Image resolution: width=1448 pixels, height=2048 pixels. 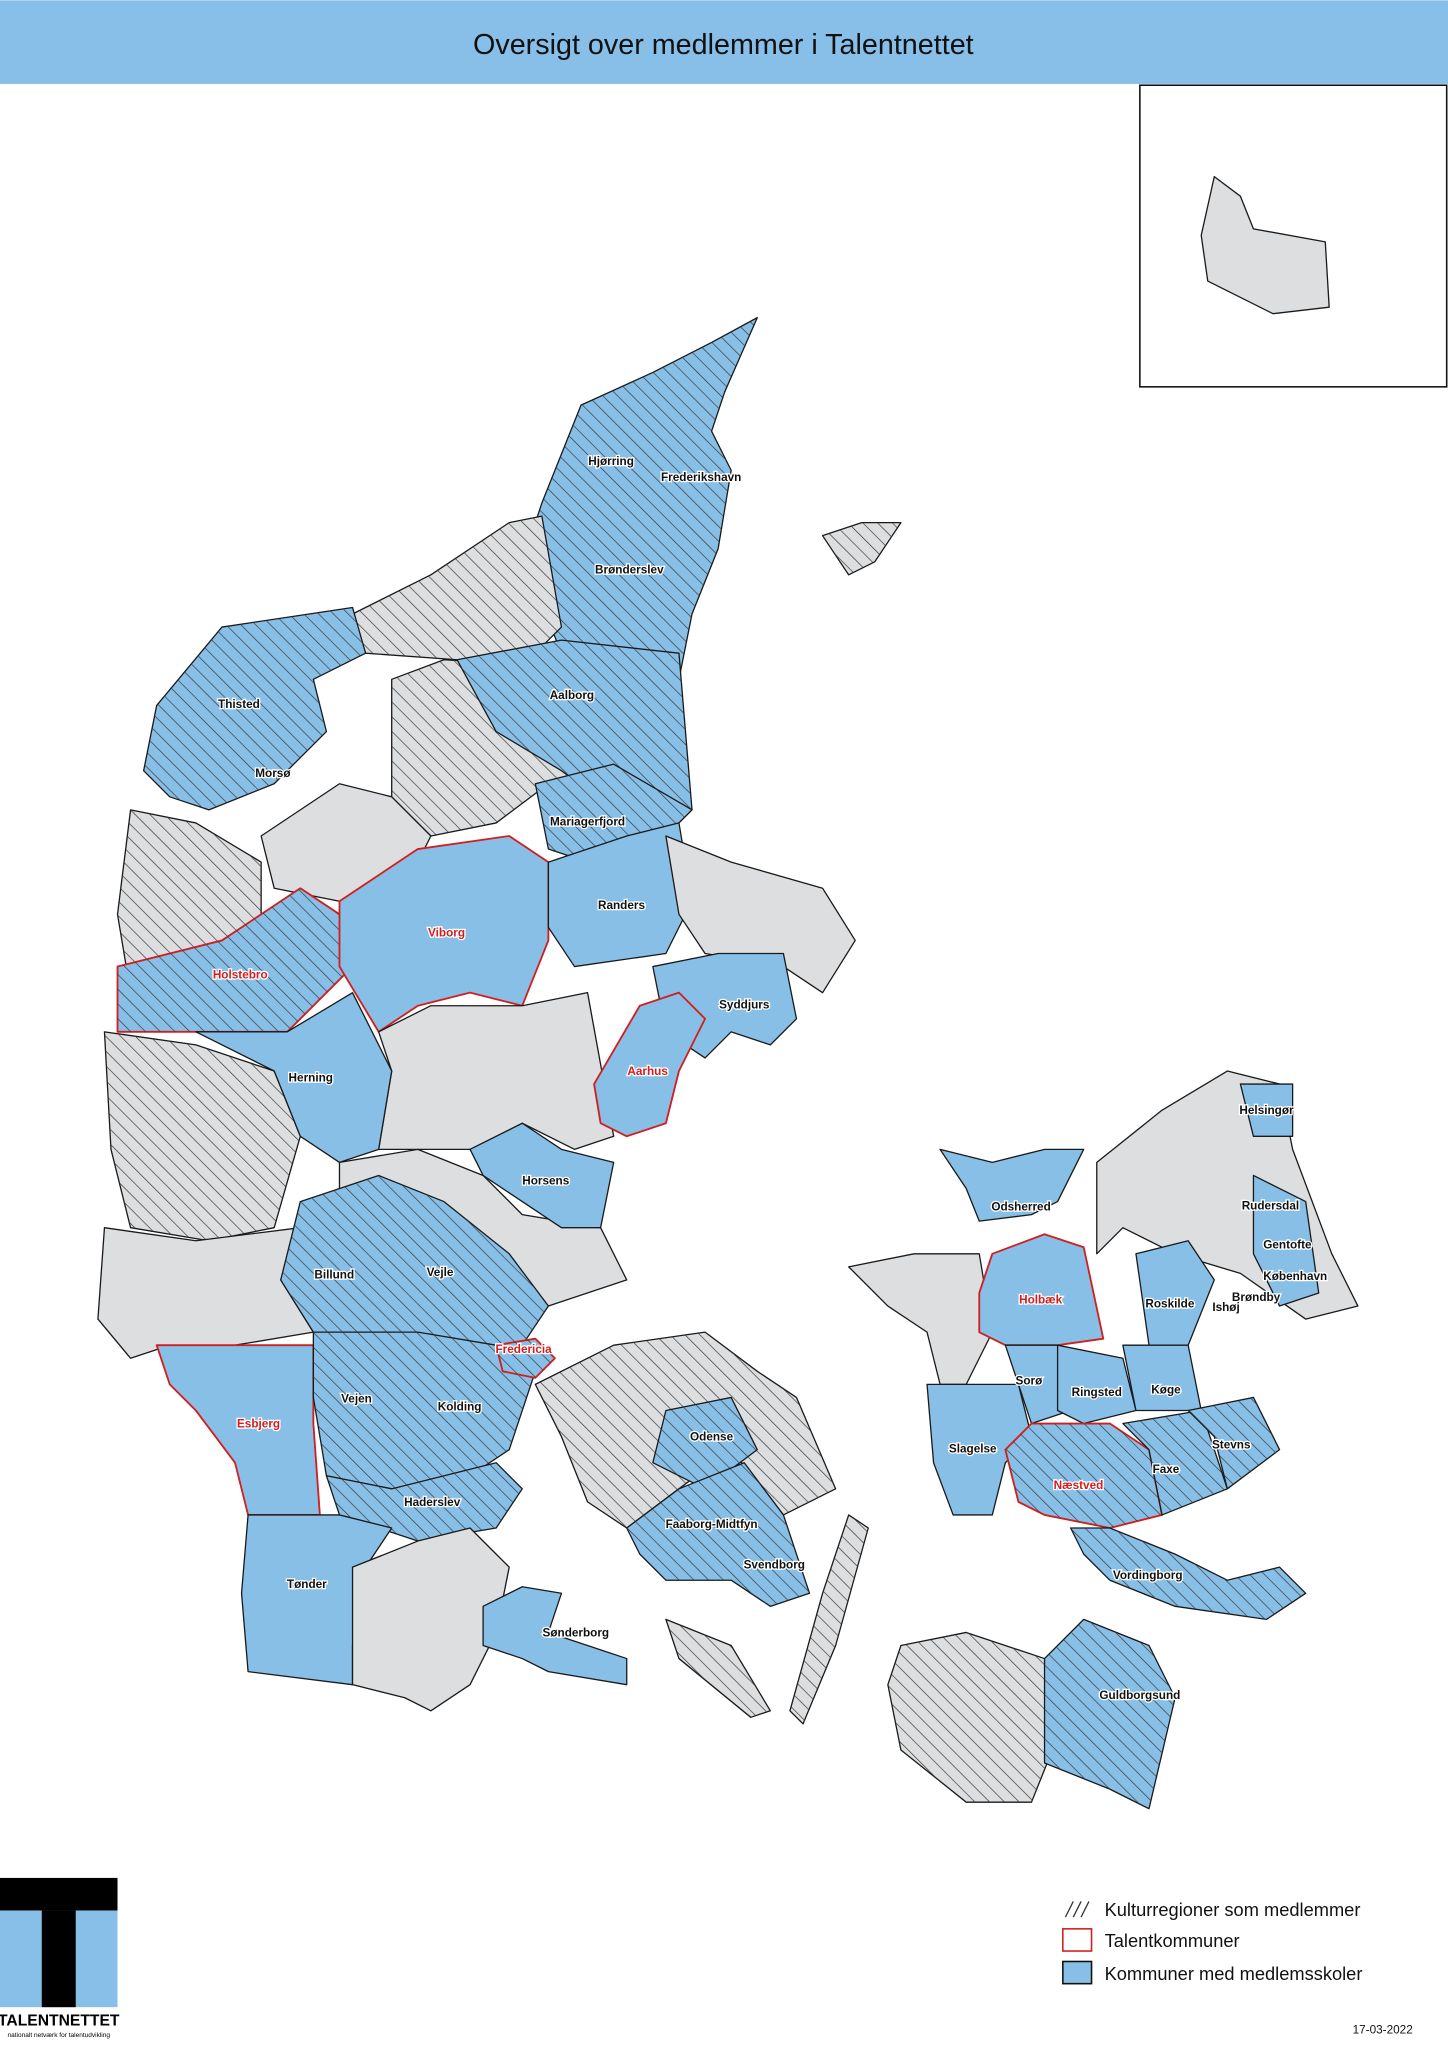 I want to click on label-holstebro: Holstebro, so click(x=240, y=974).